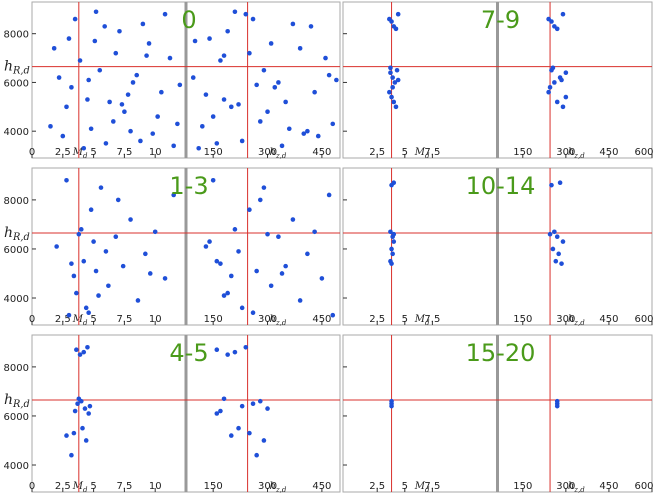 This screenshot has width=665, height=502. I want to click on panel-label: 0, so click(188, 20).